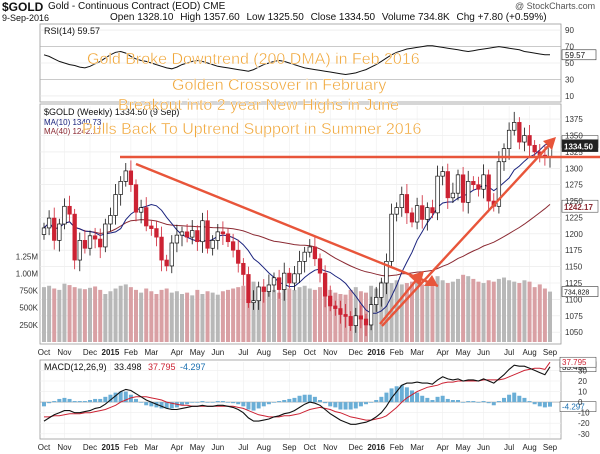 This screenshot has height=454, width=600. Describe the element at coordinates (323, 17) in the screenshot. I see `close-label: Close` at that location.